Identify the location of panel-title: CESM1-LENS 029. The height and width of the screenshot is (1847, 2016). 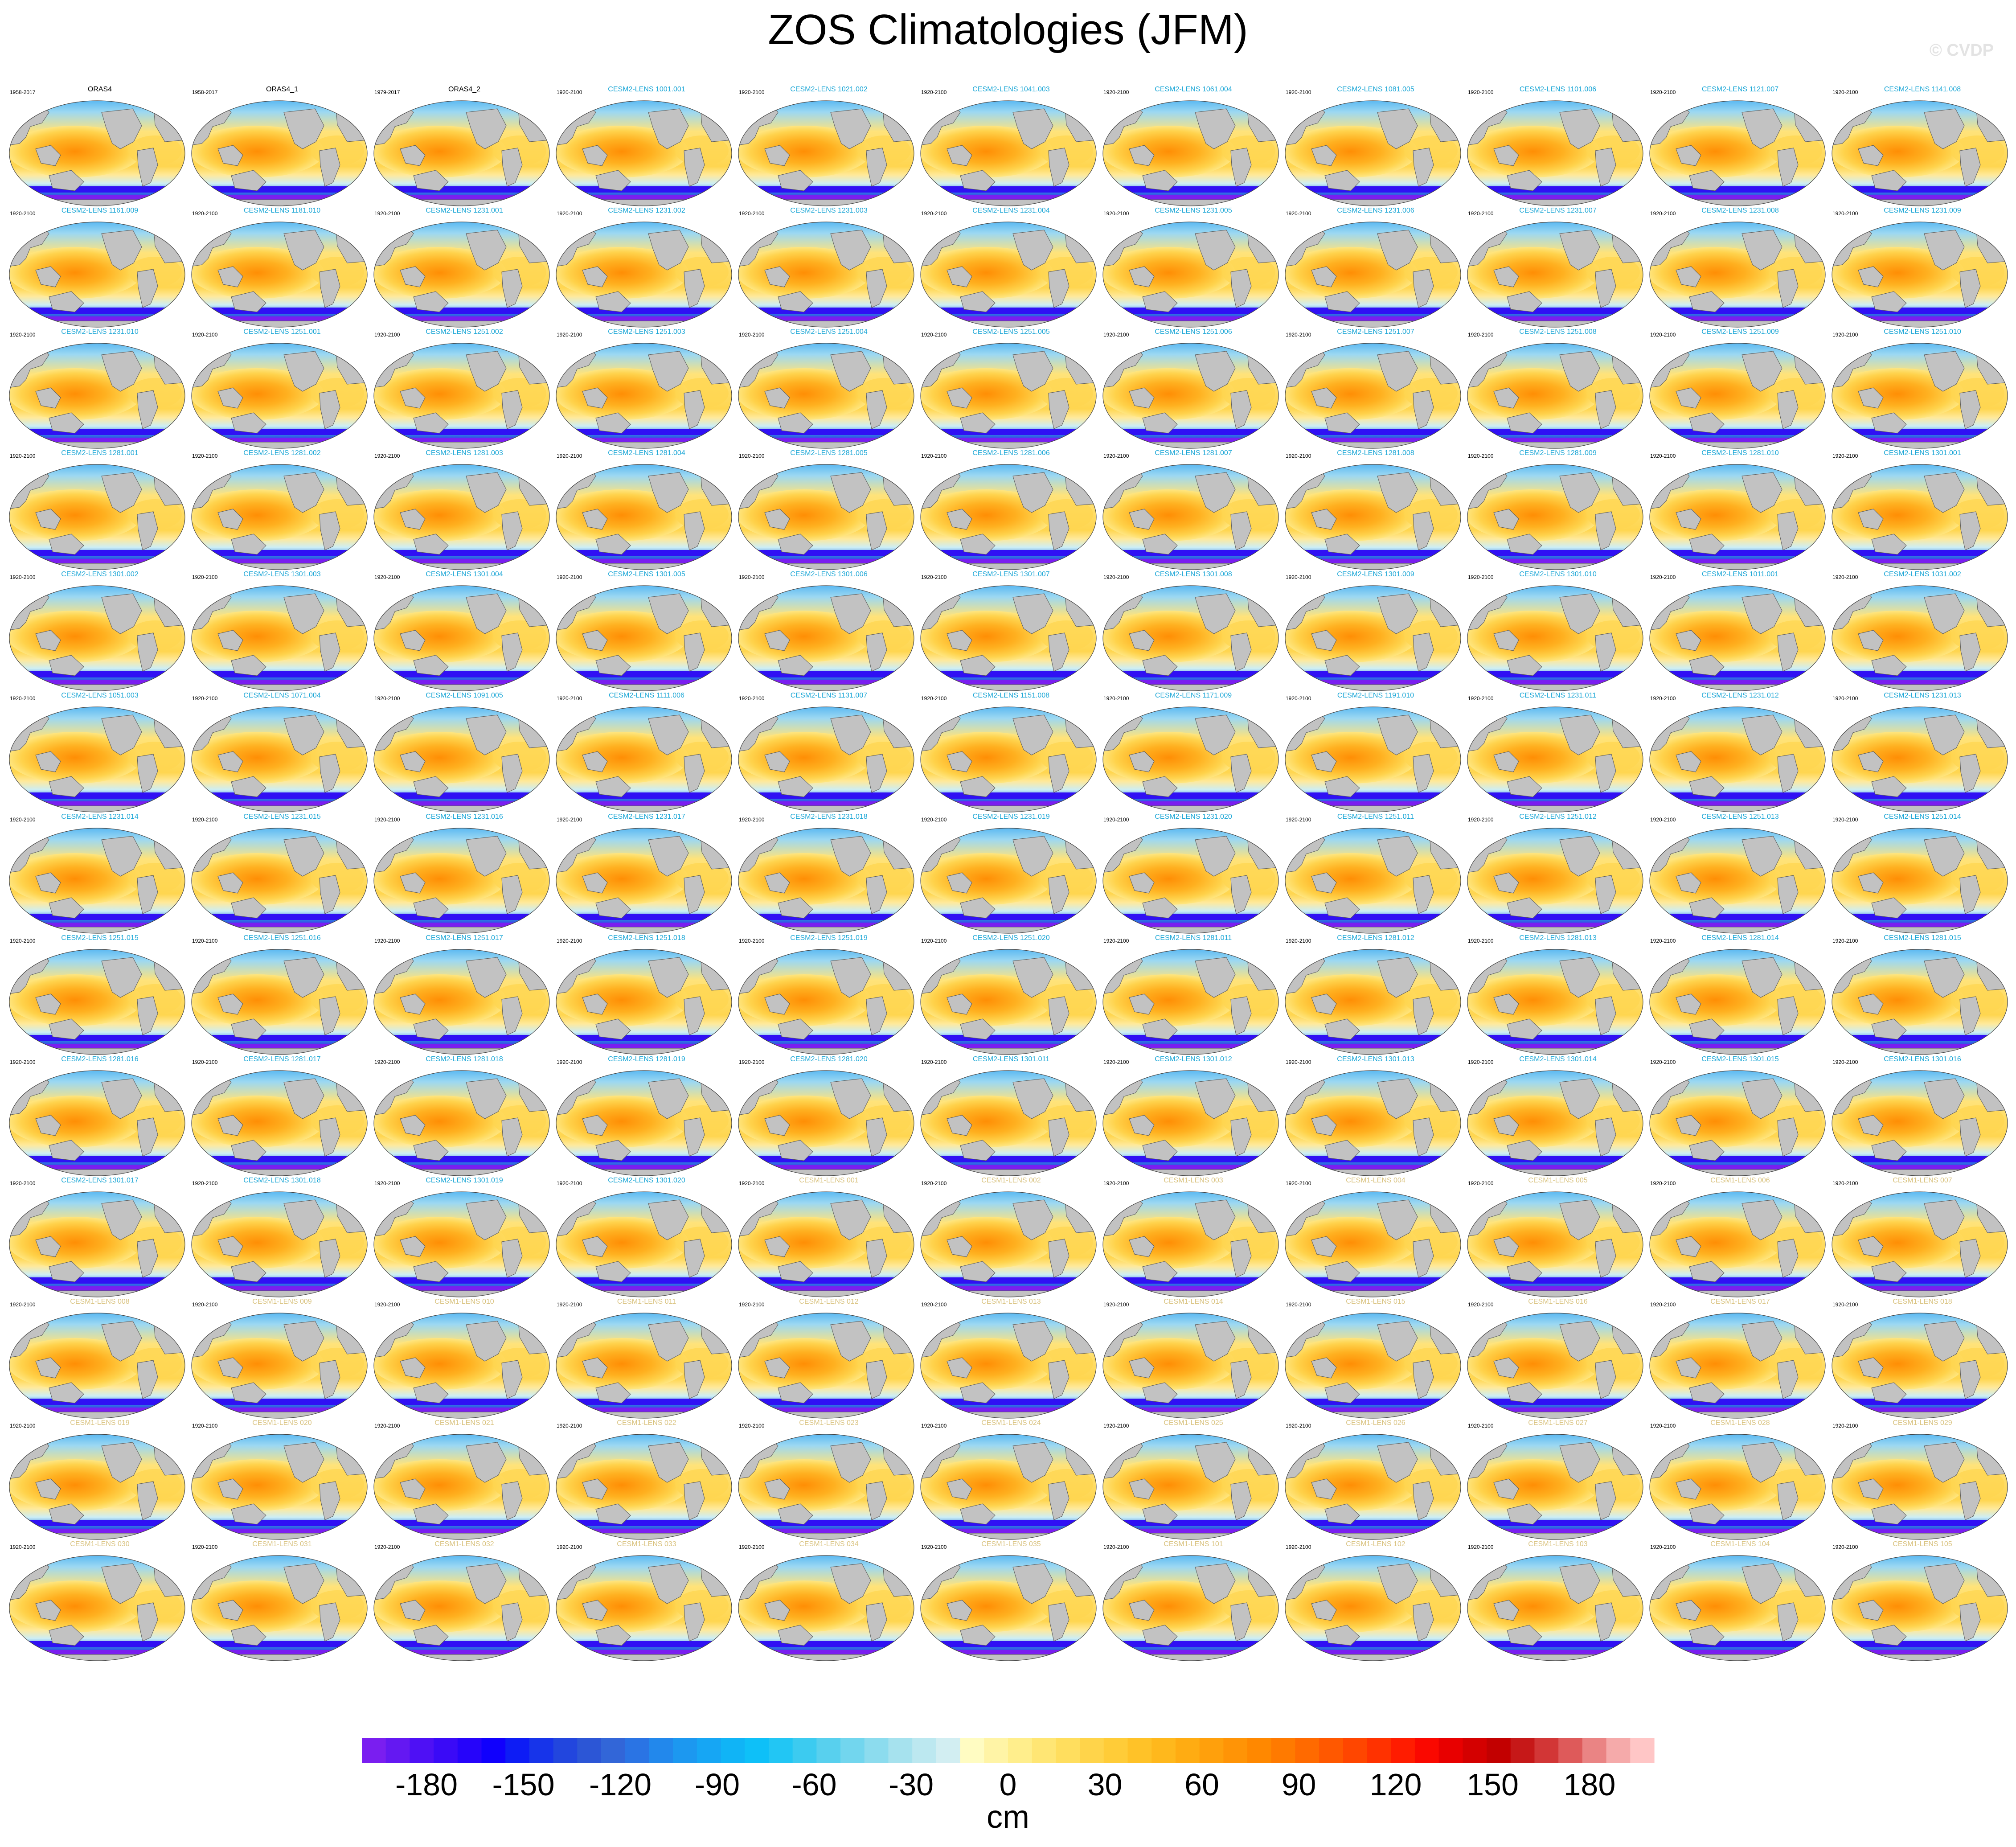
(1922, 1423).